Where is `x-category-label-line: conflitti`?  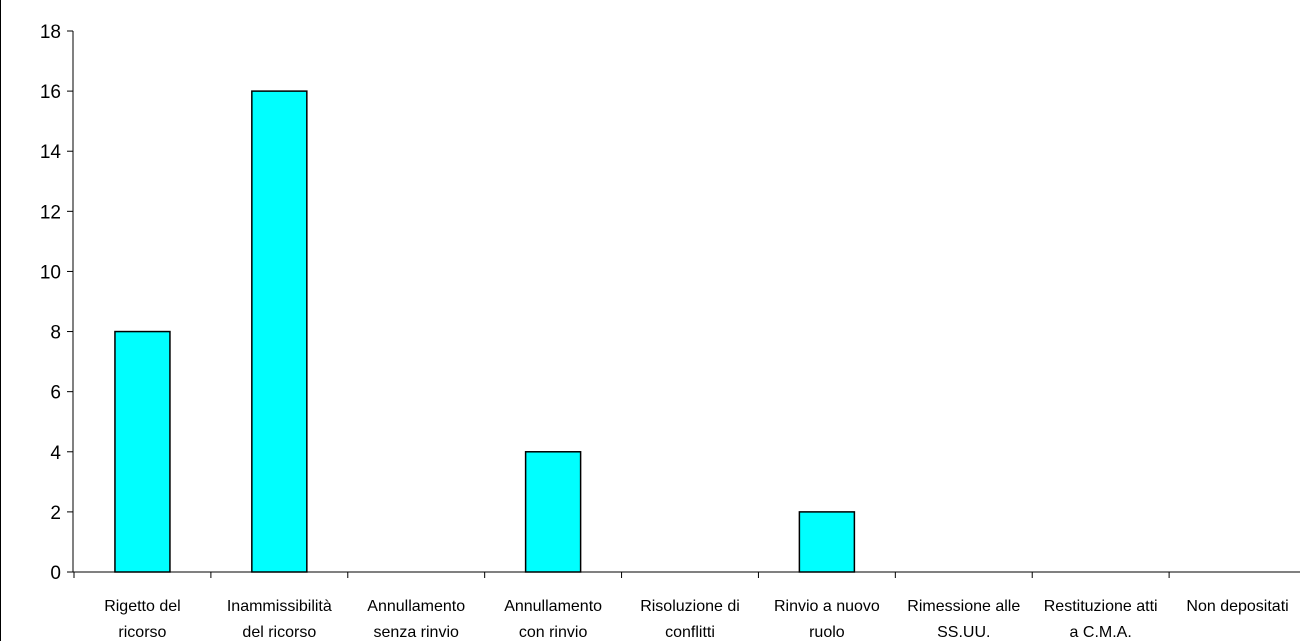
x-category-label-line: conflitti is located at coordinates (690, 632).